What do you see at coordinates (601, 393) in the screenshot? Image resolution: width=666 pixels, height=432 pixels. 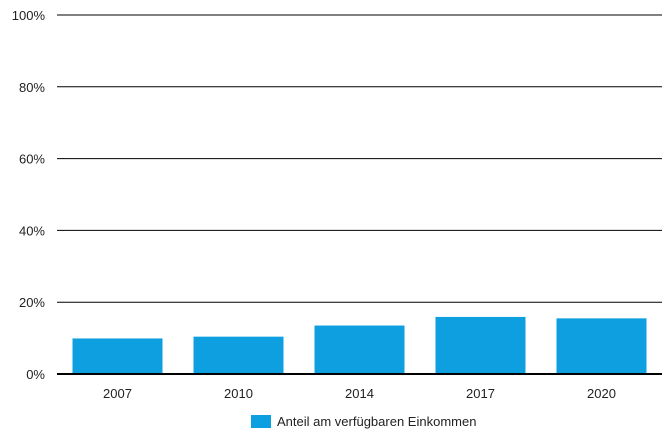 I see `x-tick-label: 2020` at bounding box center [601, 393].